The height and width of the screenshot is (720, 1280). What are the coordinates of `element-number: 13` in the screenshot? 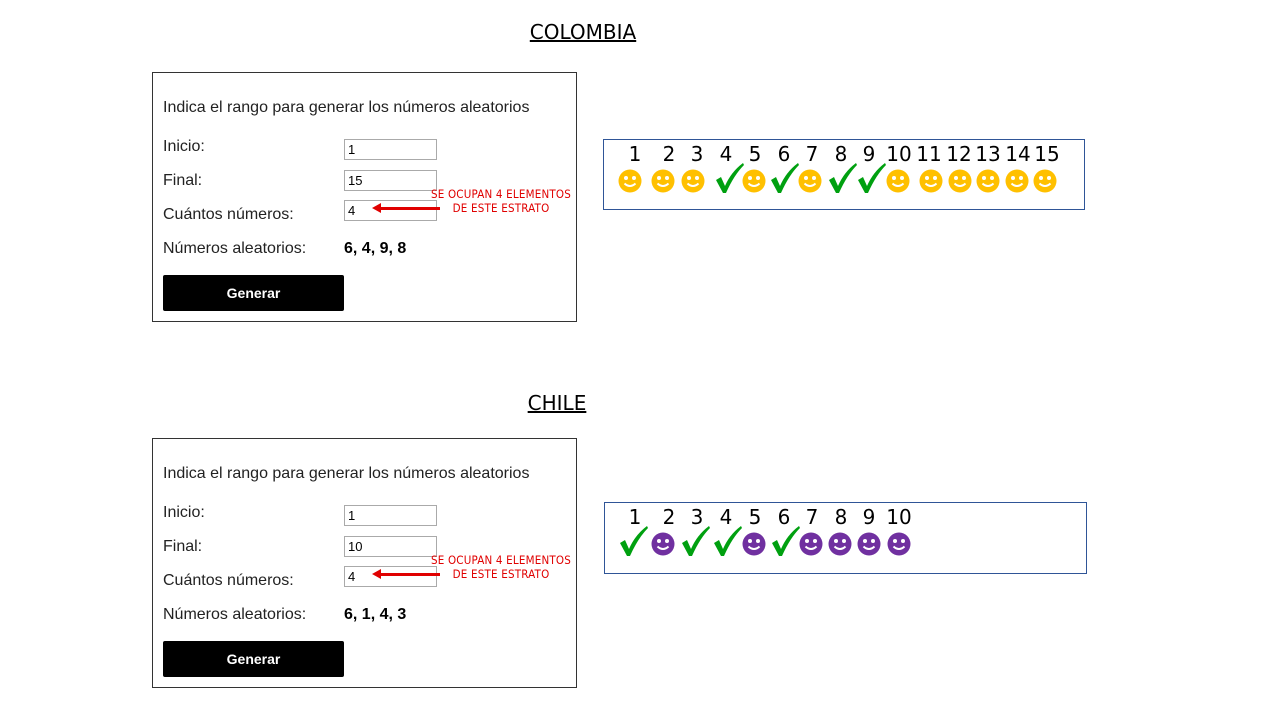 It's located at (988, 154).